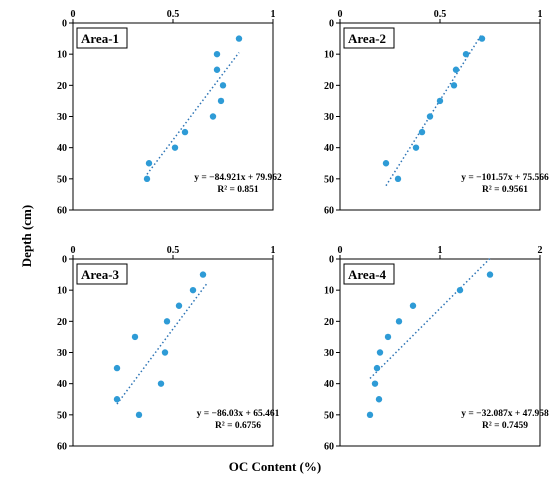 The image size is (550, 482). Describe the element at coordinates (275, 466) in the screenshot. I see `x-axis-label: OC Content (%)` at that location.